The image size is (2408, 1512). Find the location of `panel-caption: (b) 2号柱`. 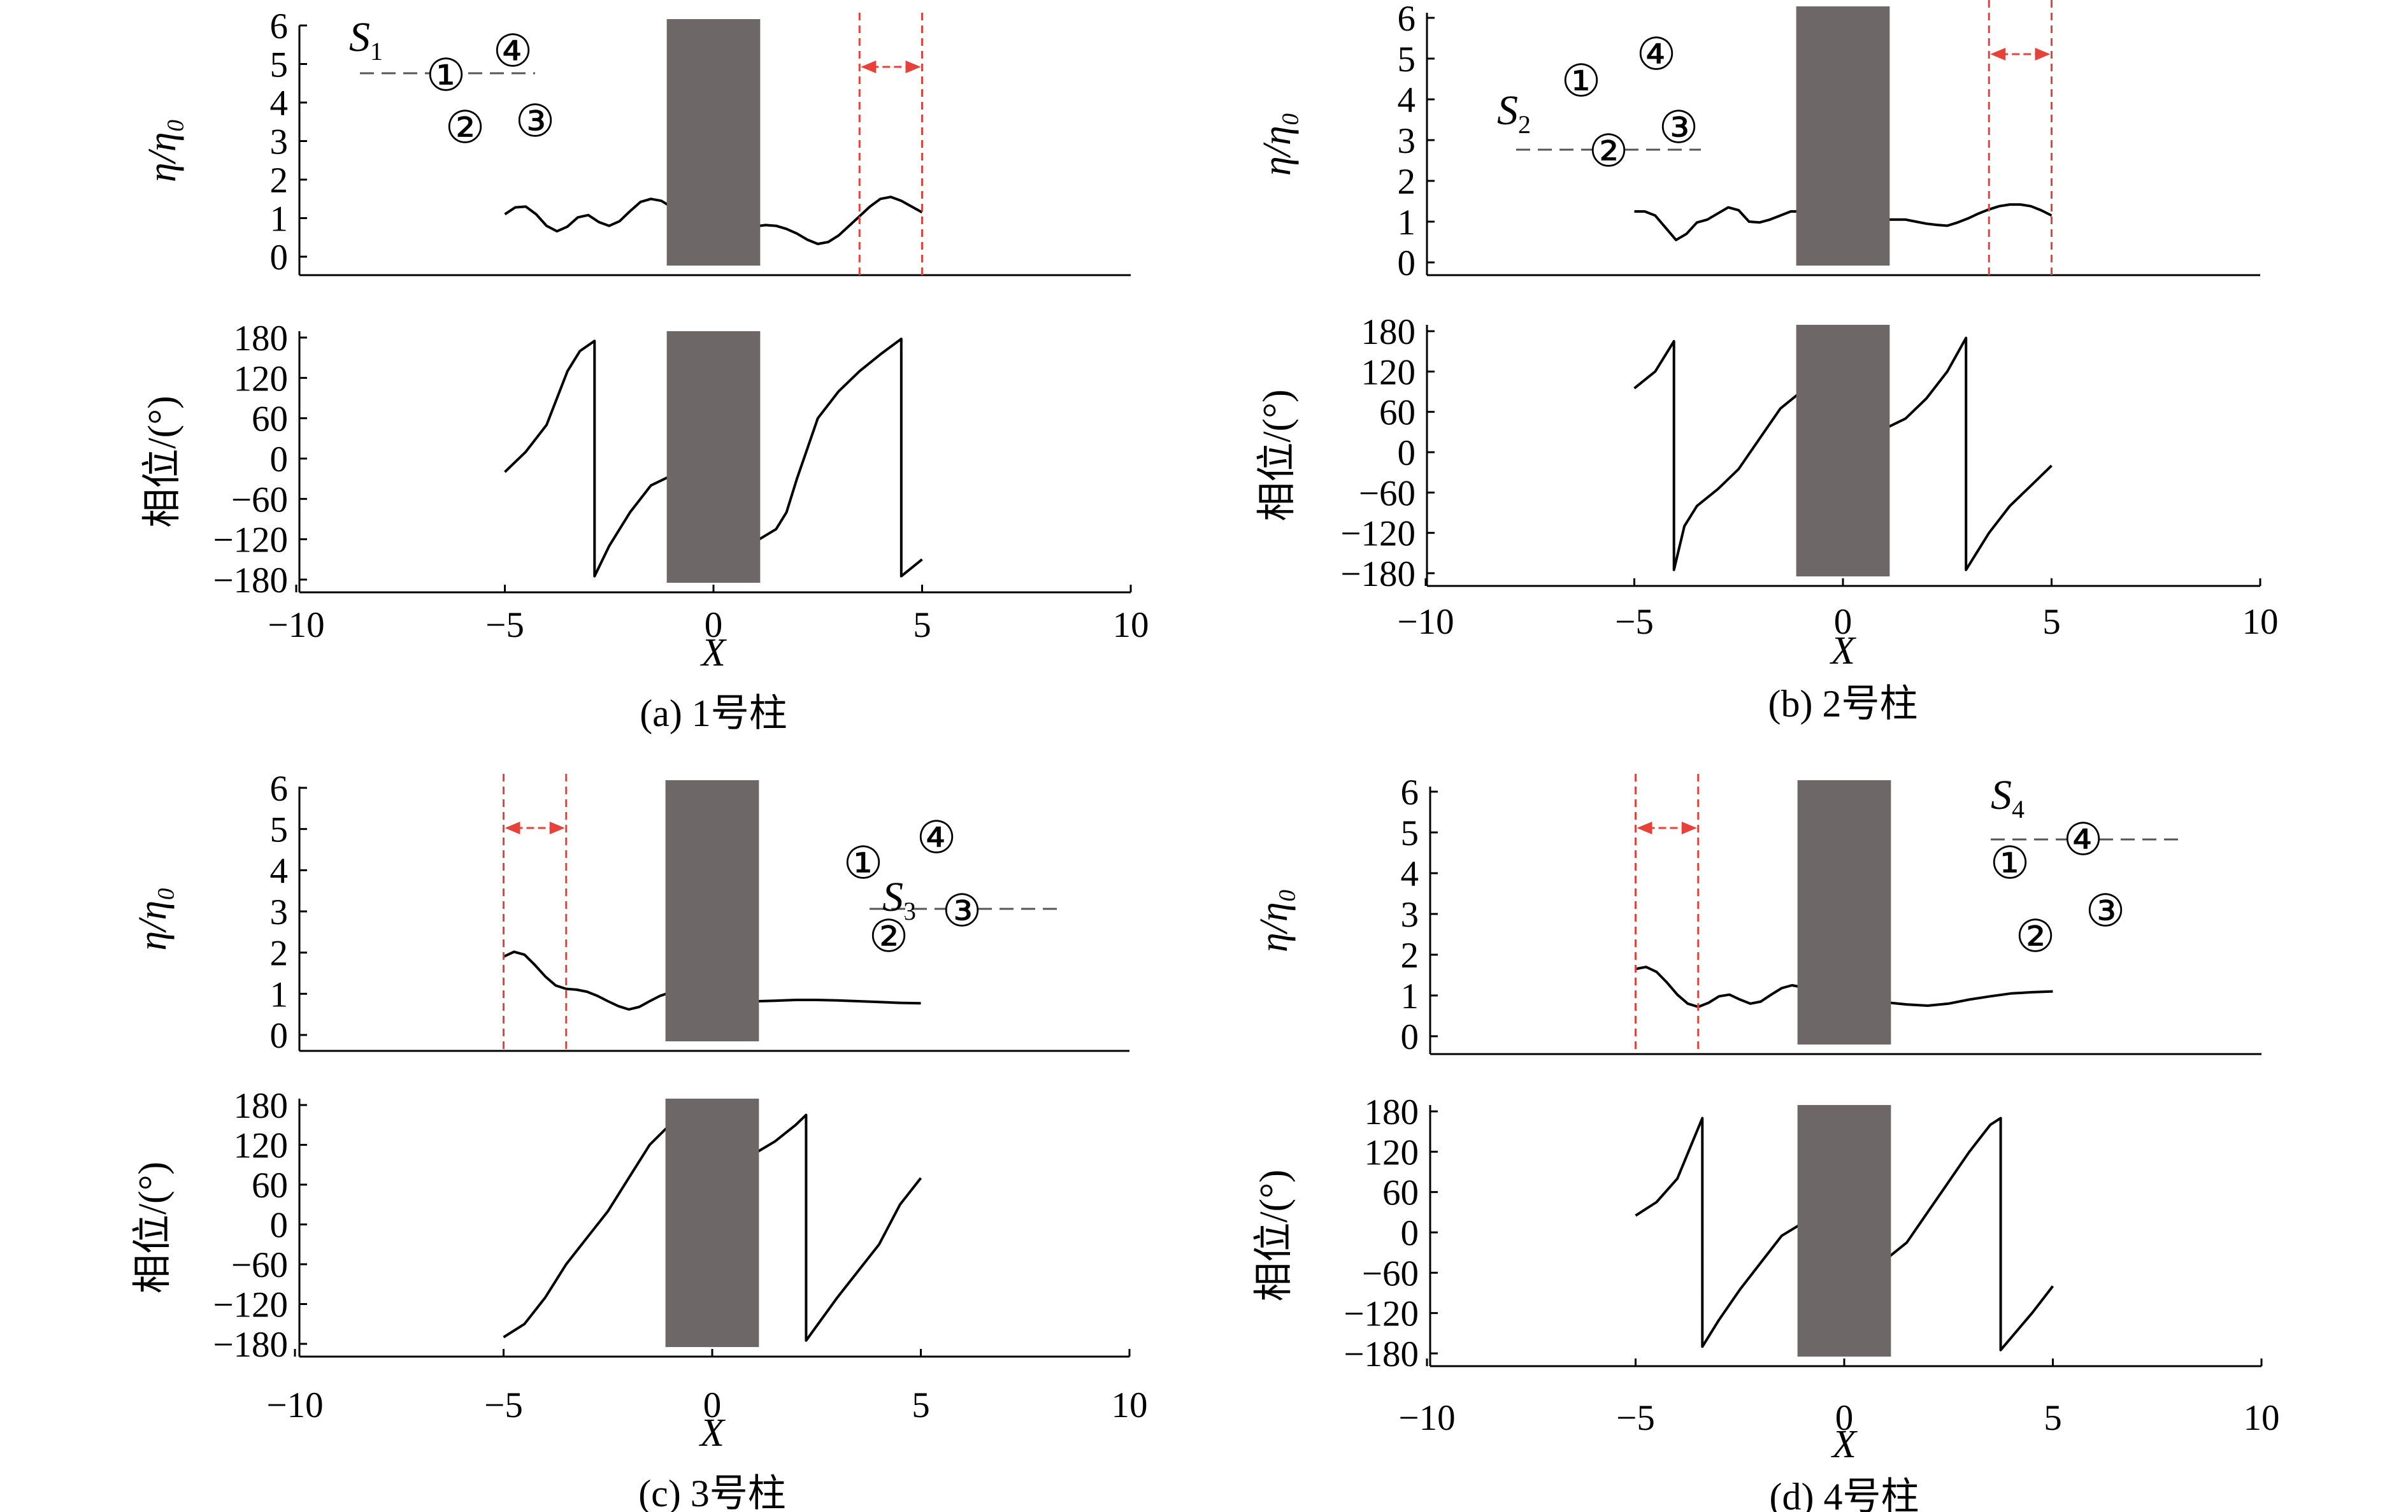

panel-caption: (b) 2号柱 is located at coordinates (1843, 704).